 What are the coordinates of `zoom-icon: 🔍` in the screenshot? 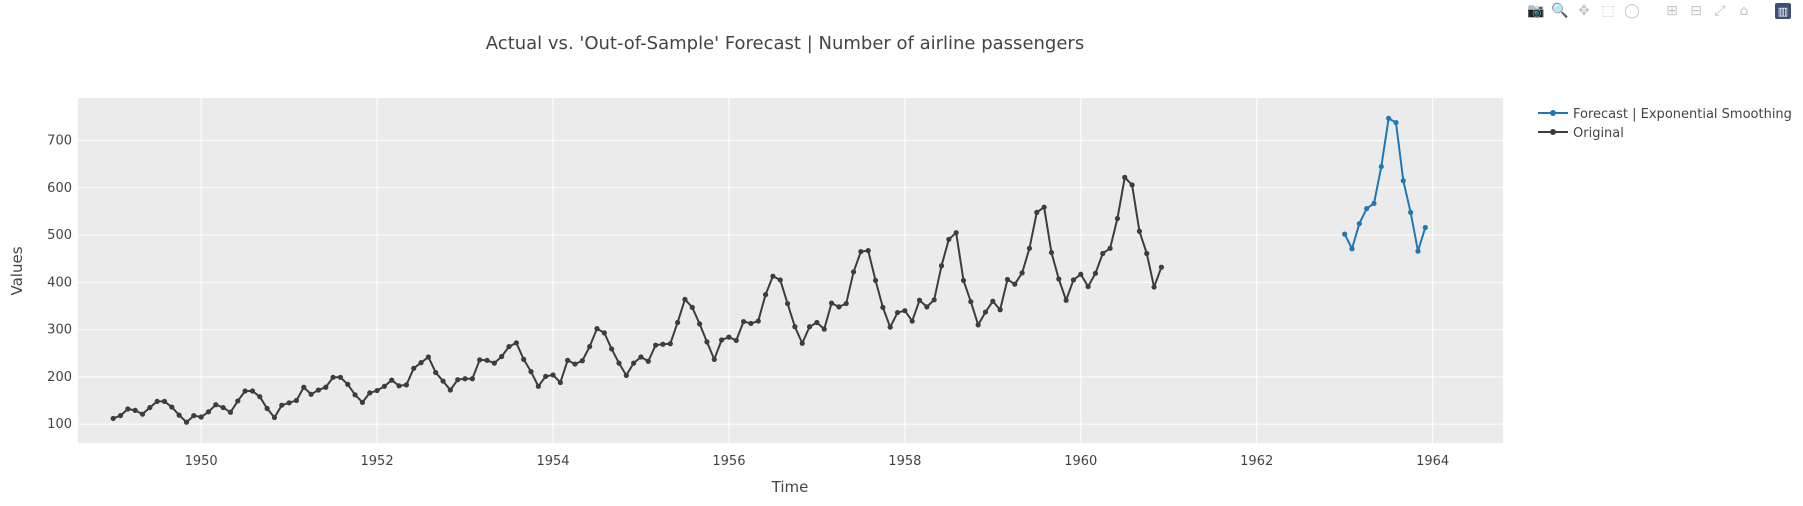 It's located at (1560, 11).